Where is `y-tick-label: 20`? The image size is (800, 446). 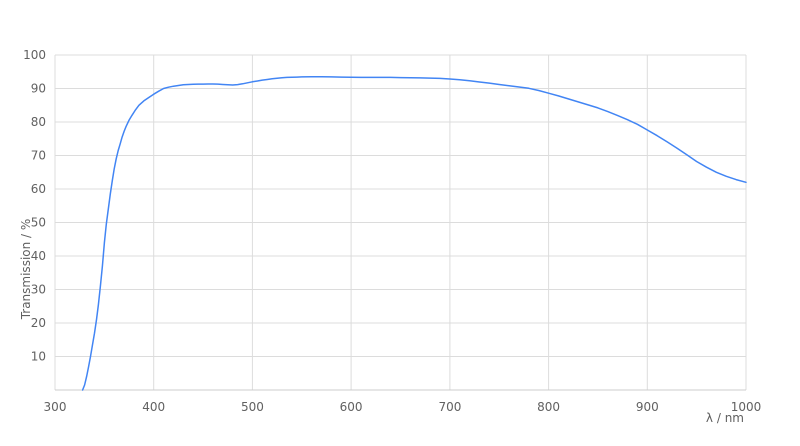
y-tick-label: 20 is located at coordinates (38, 323).